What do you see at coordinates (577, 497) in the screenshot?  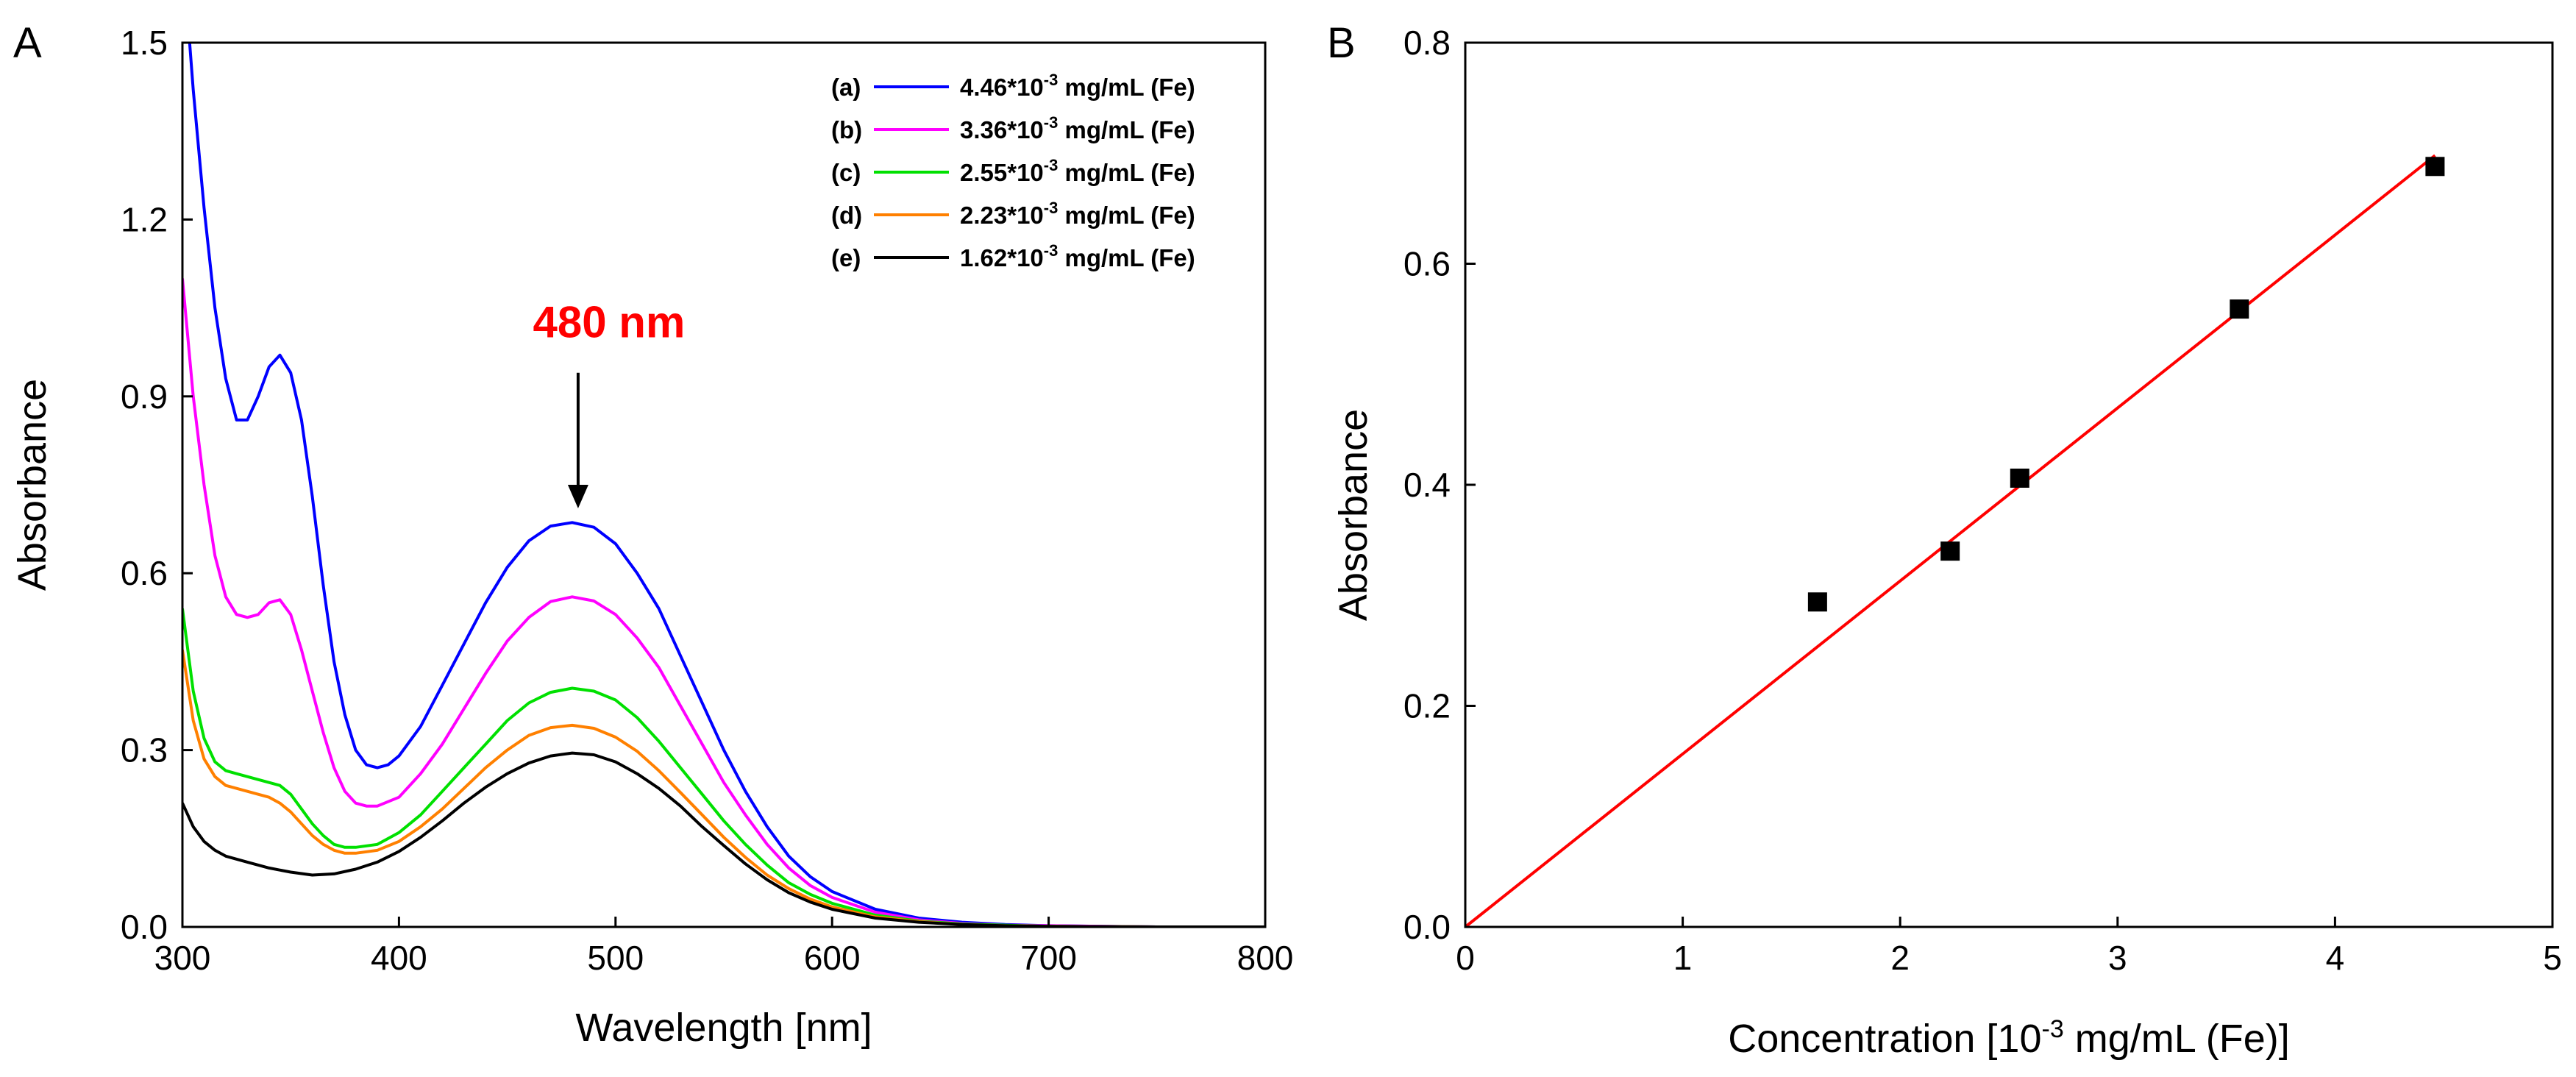 I see `peak-arrow-head` at bounding box center [577, 497].